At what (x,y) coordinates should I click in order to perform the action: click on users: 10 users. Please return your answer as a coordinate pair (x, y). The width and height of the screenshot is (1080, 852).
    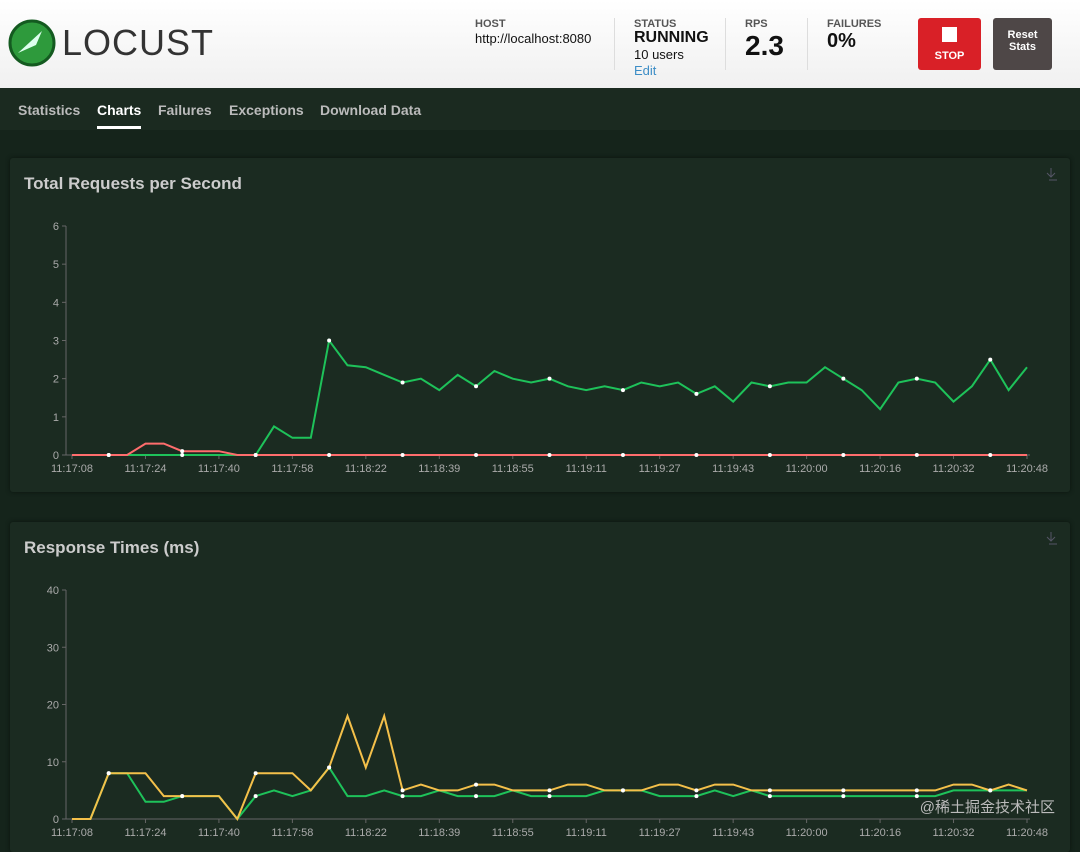
    Looking at the image, I should click on (659, 54).